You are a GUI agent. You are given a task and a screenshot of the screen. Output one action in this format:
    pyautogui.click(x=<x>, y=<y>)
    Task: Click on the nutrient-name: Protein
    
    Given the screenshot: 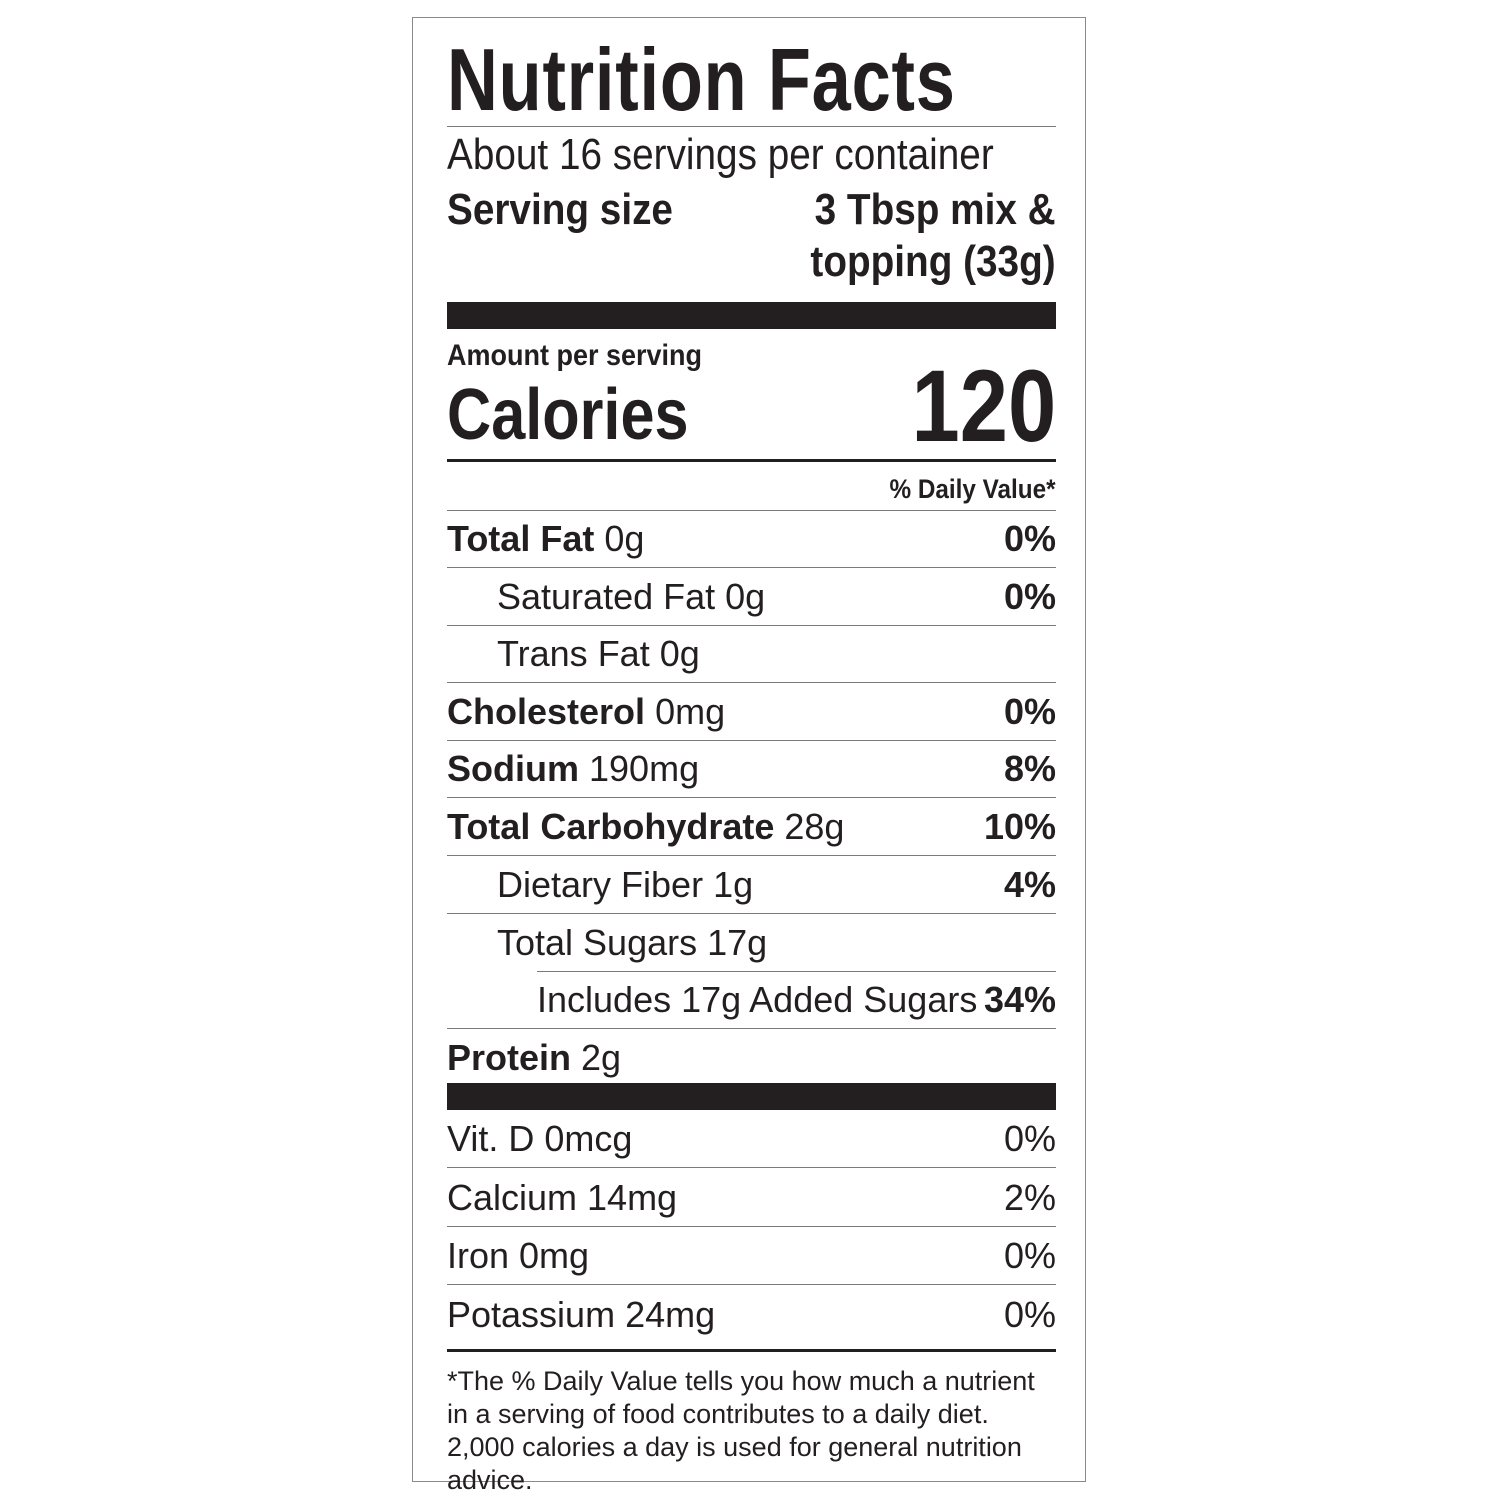 What is the action you would take?
    pyautogui.click(x=509, y=1057)
    